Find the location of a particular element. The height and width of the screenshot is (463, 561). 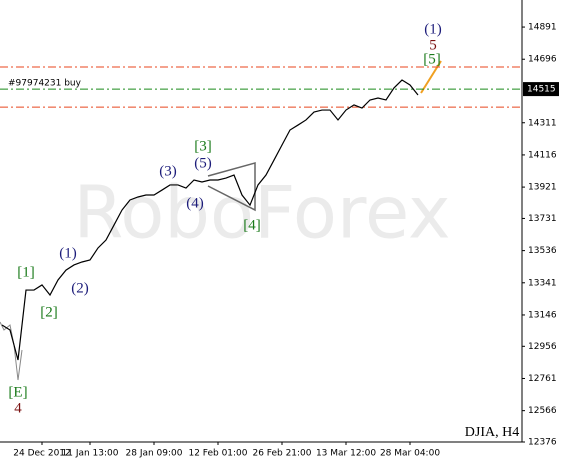

x-tick-label: 28 Mar 04:00 is located at coordinates (410, 454).